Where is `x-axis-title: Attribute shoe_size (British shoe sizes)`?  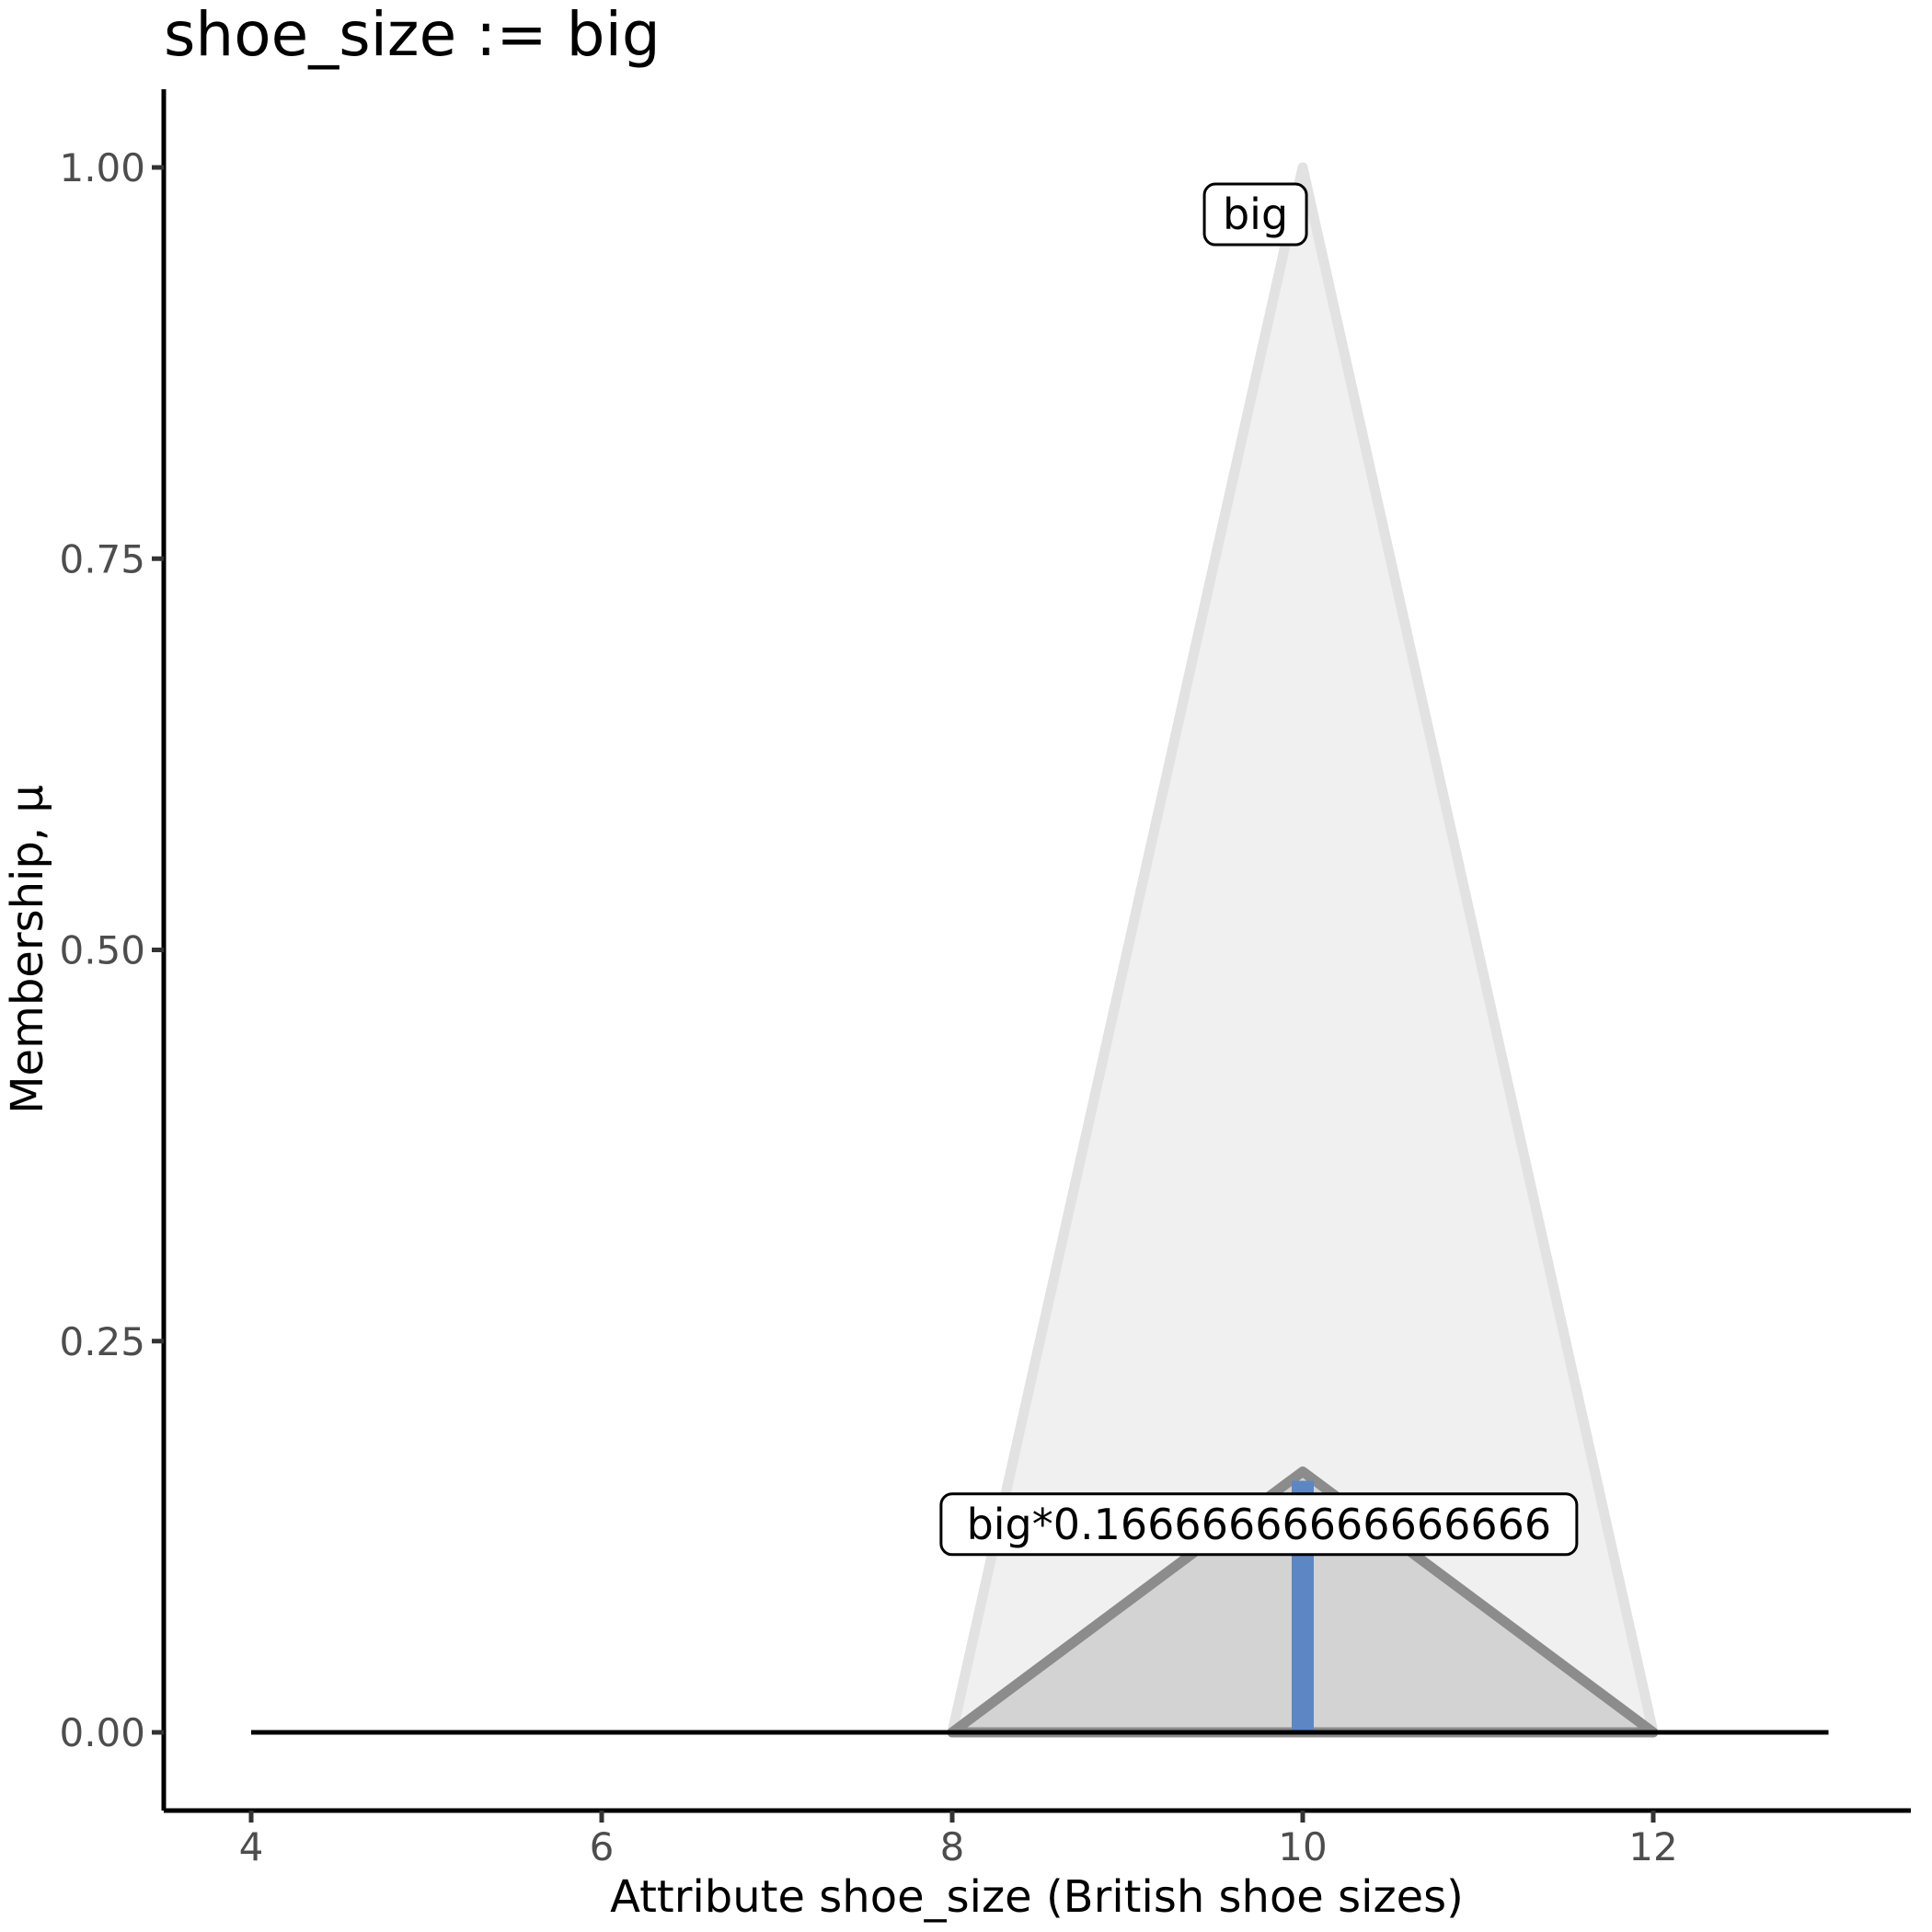
x-axis-title: Attribute shoe_size (British shoe sizes) is located at coordinates (1037, 1897).